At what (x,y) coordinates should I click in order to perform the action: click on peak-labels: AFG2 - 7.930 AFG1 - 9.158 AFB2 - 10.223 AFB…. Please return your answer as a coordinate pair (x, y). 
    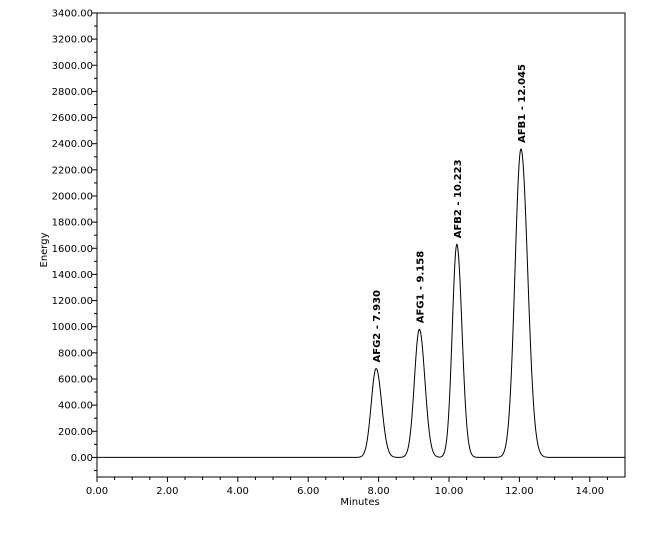
    Looking at the image, I should click on (450, 213).